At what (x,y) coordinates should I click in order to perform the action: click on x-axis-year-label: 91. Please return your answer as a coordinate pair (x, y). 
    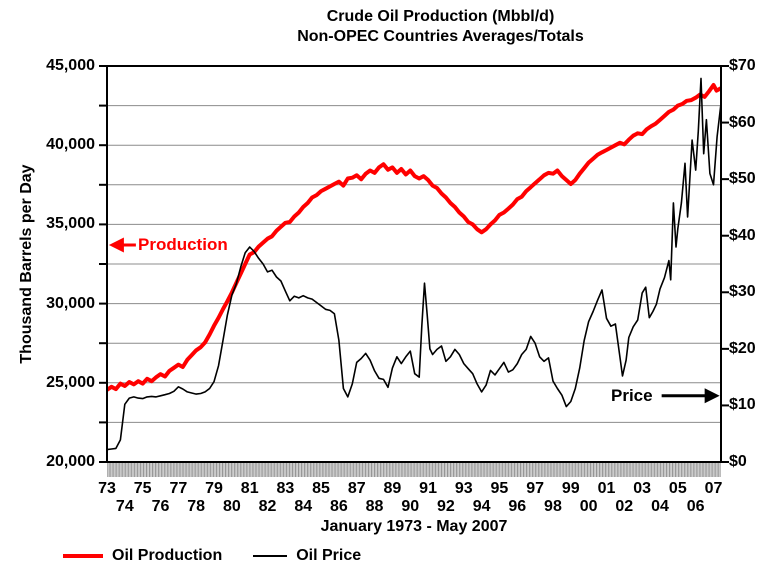
    Looking at the image, I should click on (428, 488).